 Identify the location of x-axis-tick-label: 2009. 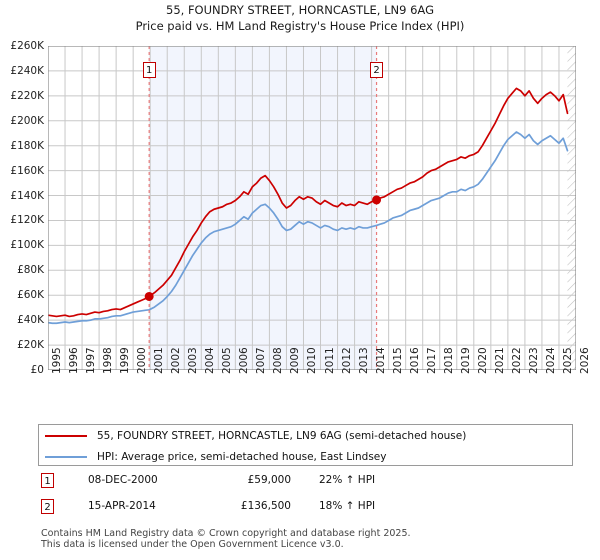
(295, 360).